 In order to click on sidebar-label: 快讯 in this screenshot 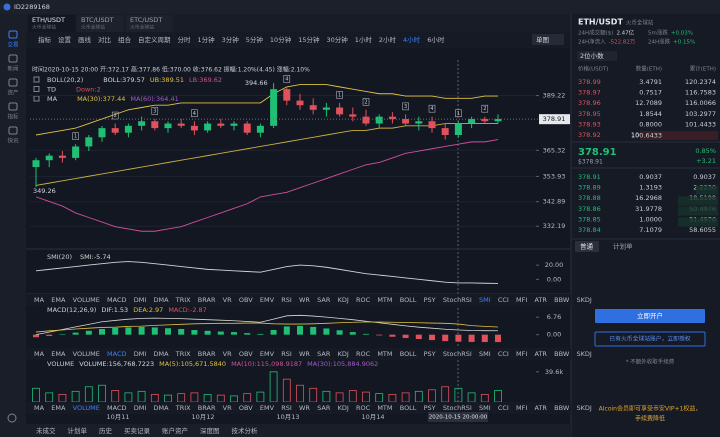, I will do `click(13, 141)`.